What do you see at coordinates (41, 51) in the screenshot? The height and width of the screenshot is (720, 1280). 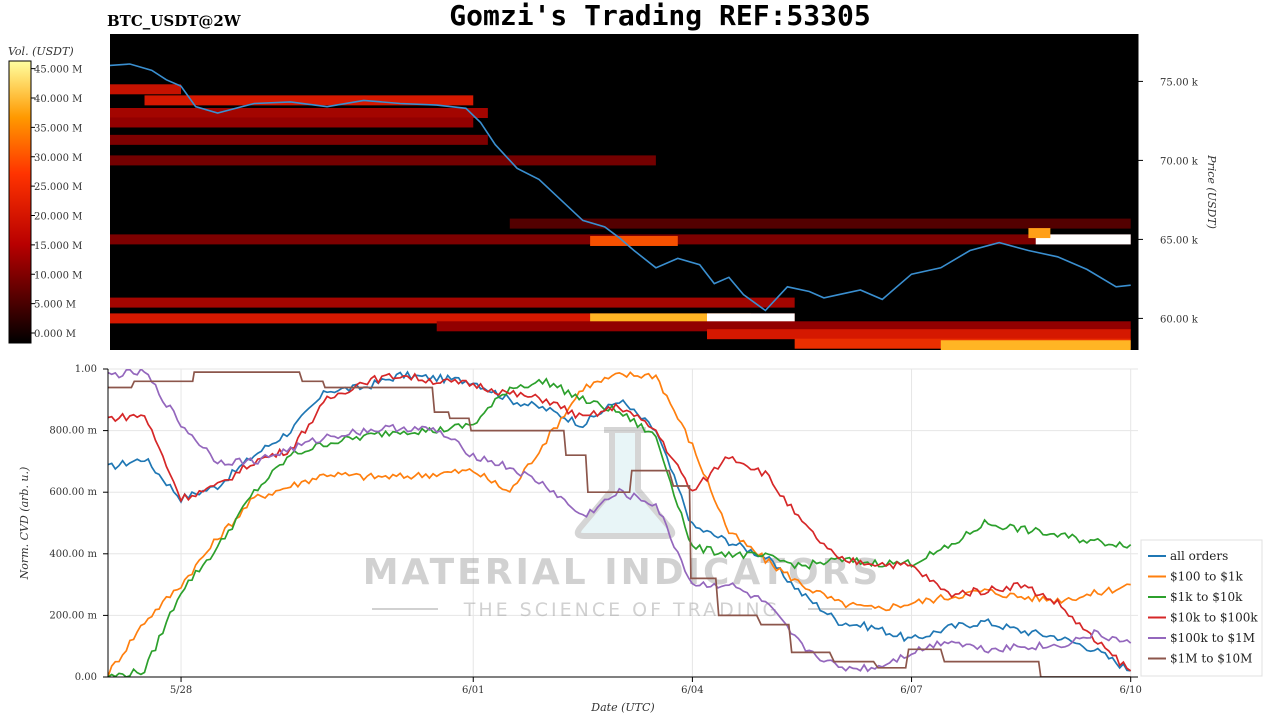 I see `colorbar-label: Vol. (USDT)` at bounding box center [41, 51].